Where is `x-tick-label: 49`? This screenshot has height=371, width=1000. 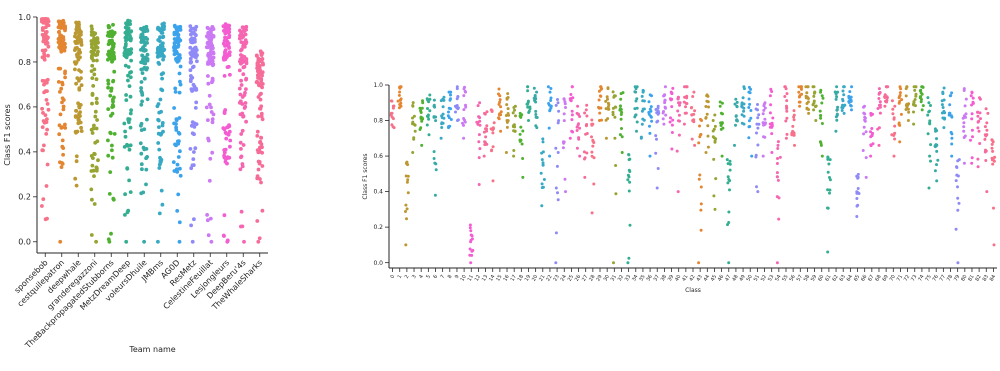
x-tick-label: 49 is located at coordinates (742, 278).